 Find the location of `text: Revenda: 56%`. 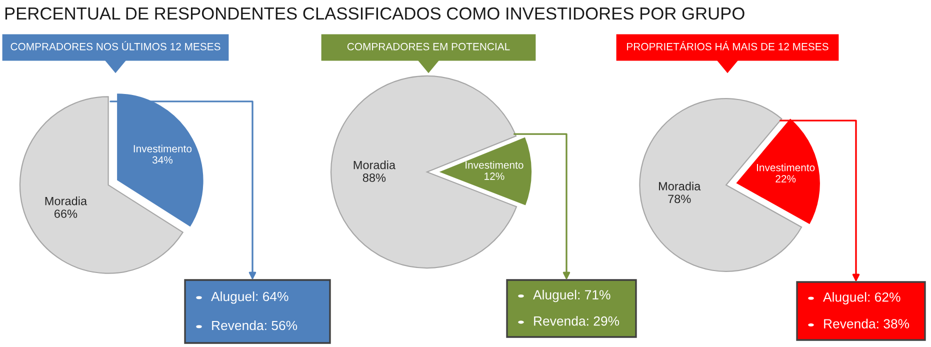

text: Revenda: 56% is located at coordinates (255, 325).